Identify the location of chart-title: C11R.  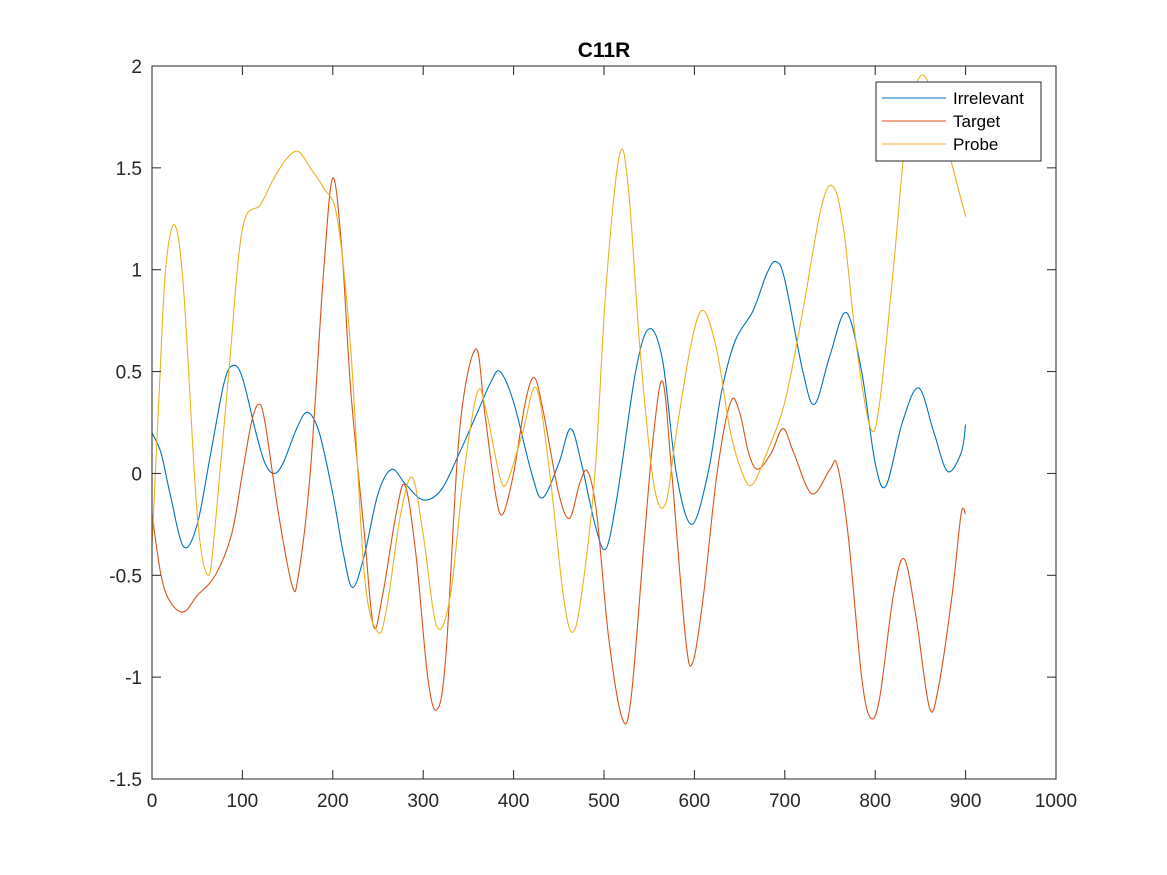
(604, 50).